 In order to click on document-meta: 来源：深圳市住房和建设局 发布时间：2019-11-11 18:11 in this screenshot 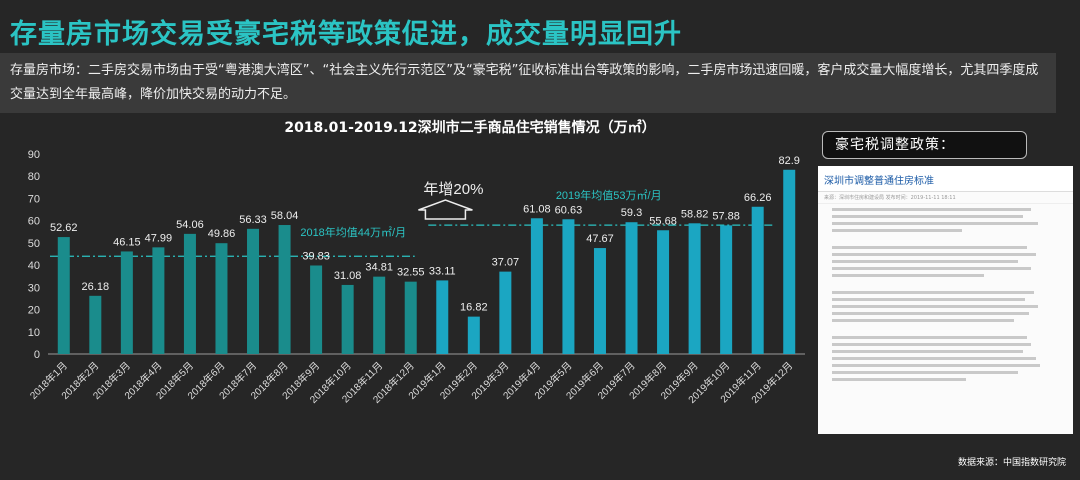, I will do `click(945, 198)`.